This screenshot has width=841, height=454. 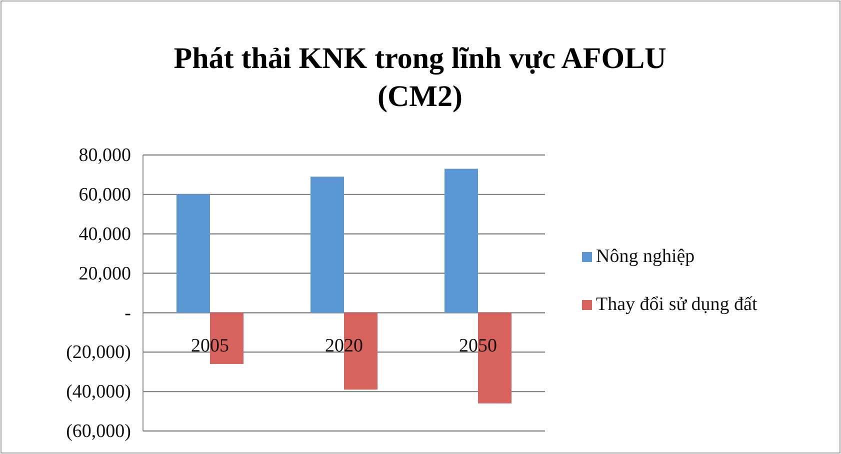 I want to click on x-tick-label: 2020, so click(x=344, y=346).